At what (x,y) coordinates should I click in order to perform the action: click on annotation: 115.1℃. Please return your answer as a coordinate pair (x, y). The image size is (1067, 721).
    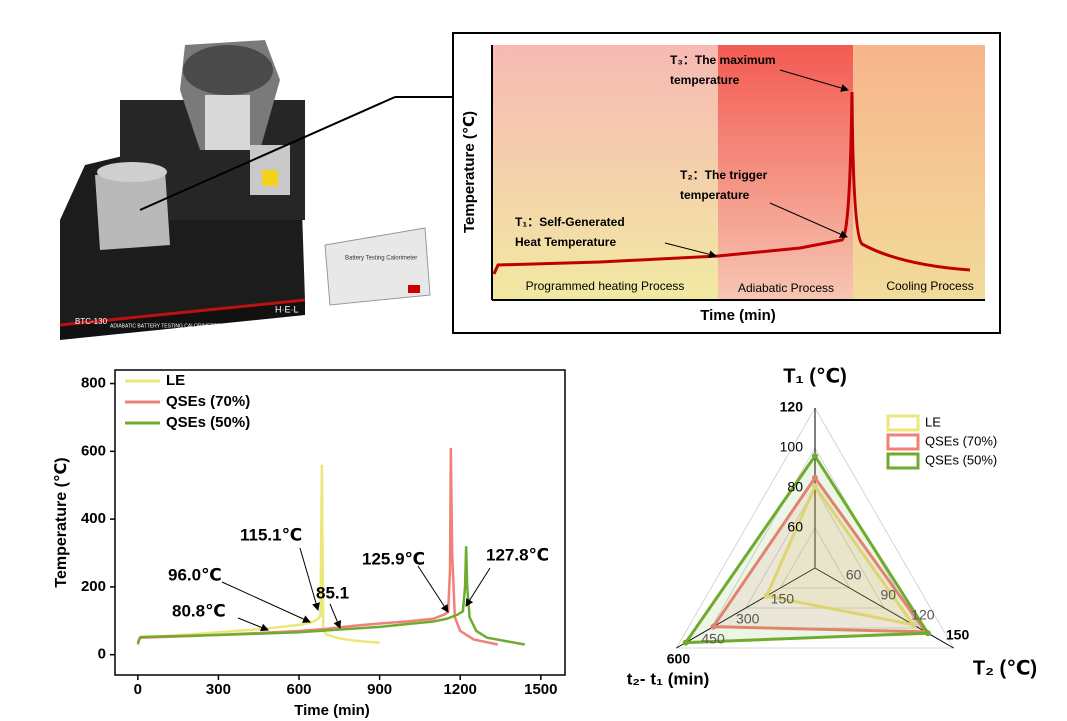
    Looking at the image, I should click on (271, 534).